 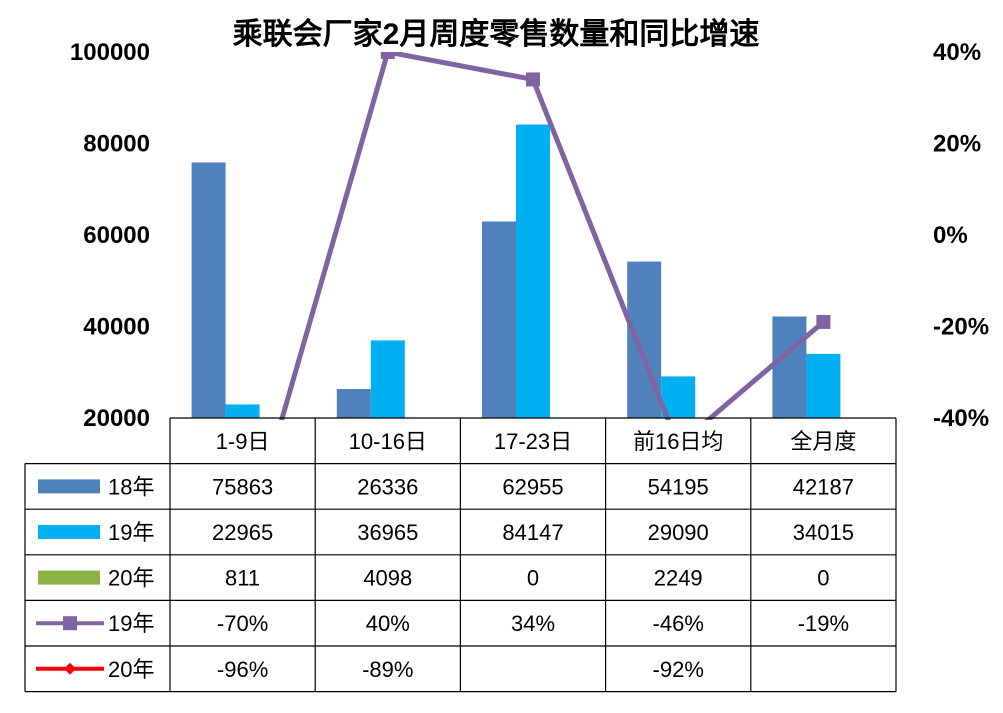 I want to click on table-cell: 811, so click(x=242, y=578).